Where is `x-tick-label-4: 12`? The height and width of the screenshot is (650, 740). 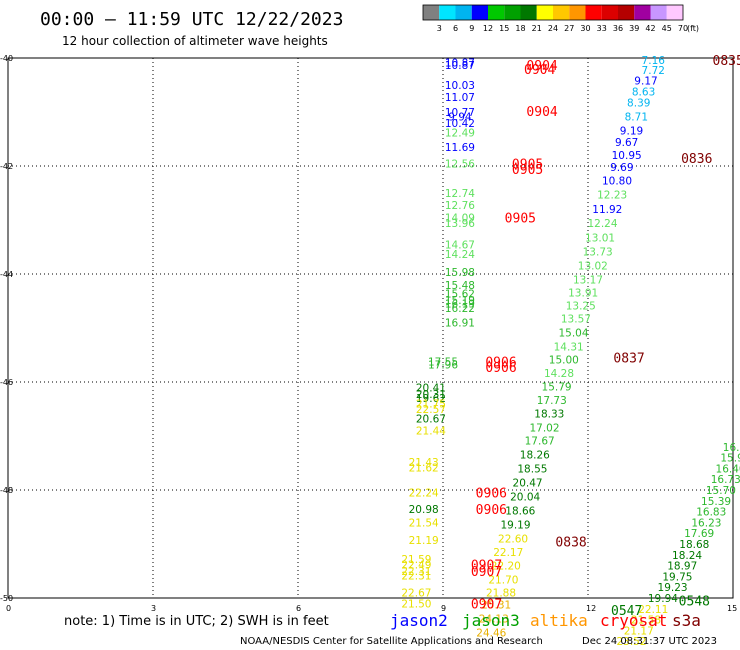 x-tick-label-4: 12 is located at coordinates (591, 608).